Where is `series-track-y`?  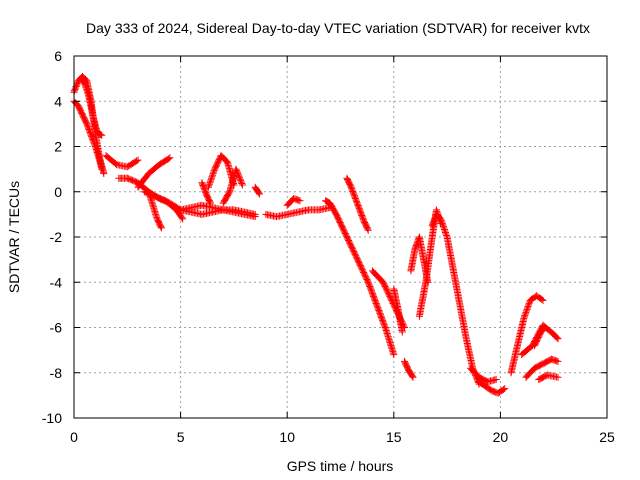
series-track-y is located at coordinates (483, 375).